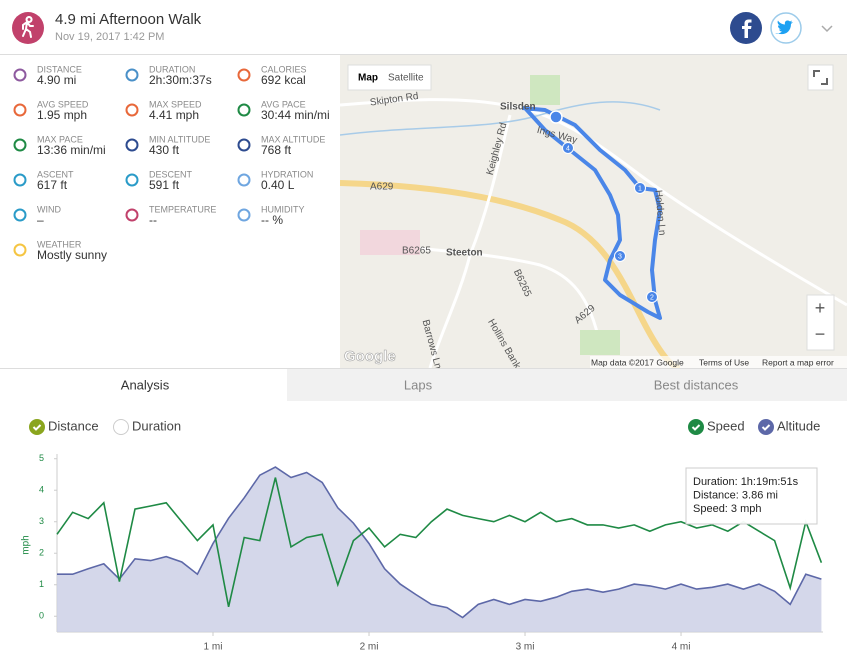 This screenshot has height=660, width=847. I want to click on stat-value: 4.41 mph, so click(174, 115).